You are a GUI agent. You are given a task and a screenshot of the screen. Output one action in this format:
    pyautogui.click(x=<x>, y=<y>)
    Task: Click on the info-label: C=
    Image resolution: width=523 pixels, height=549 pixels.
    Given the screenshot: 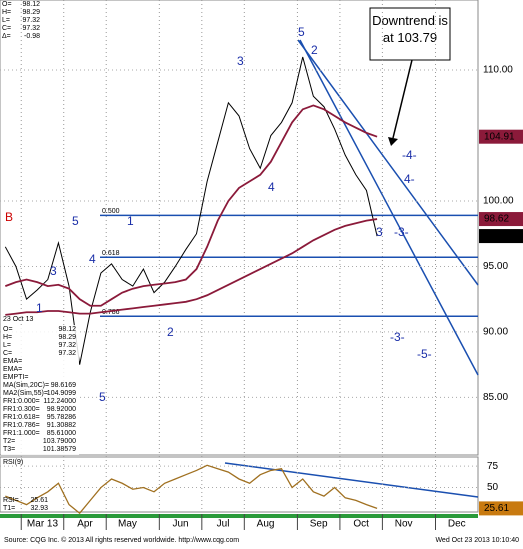 What is the action you would take?
    pyautogui.click(x=6, y=28)
    